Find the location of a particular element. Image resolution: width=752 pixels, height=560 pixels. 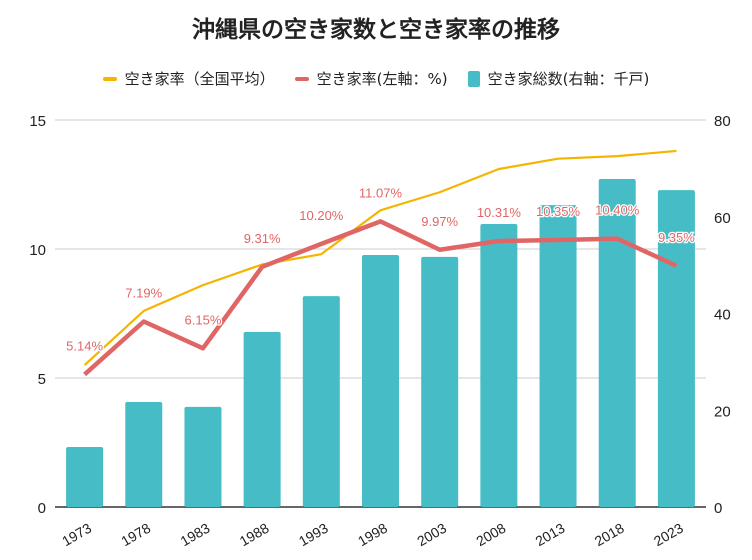

bar-1978 is located at coordinates (144, 454).